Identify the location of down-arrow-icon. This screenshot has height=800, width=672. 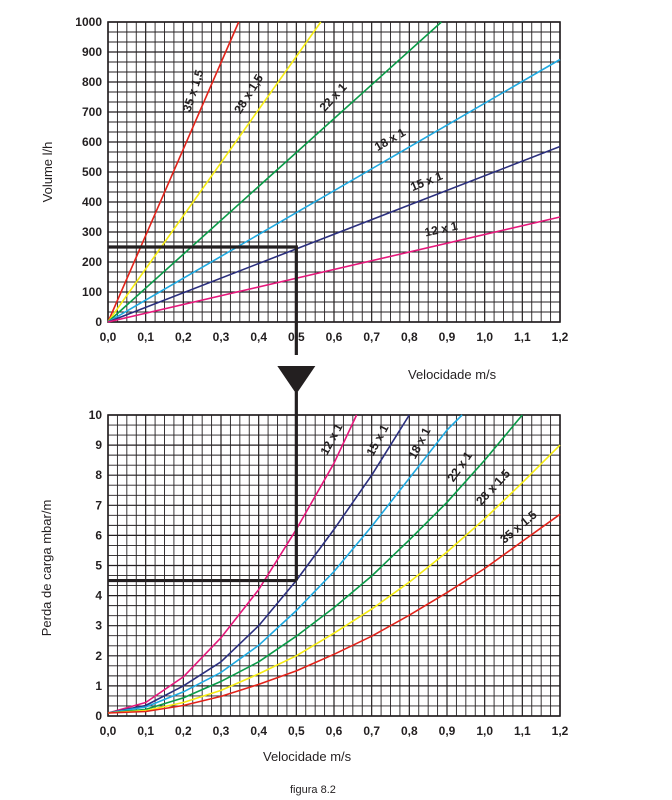
(296, 380).